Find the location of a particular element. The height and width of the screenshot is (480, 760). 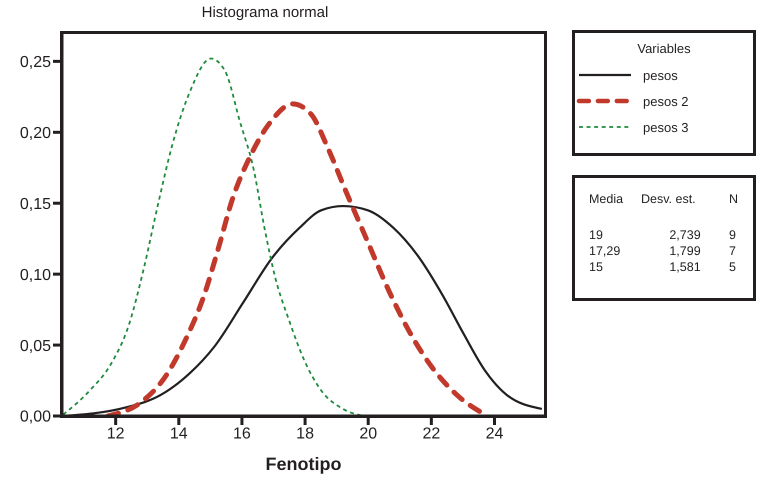

legend-label: pesos is located at coordinates (660, 75).